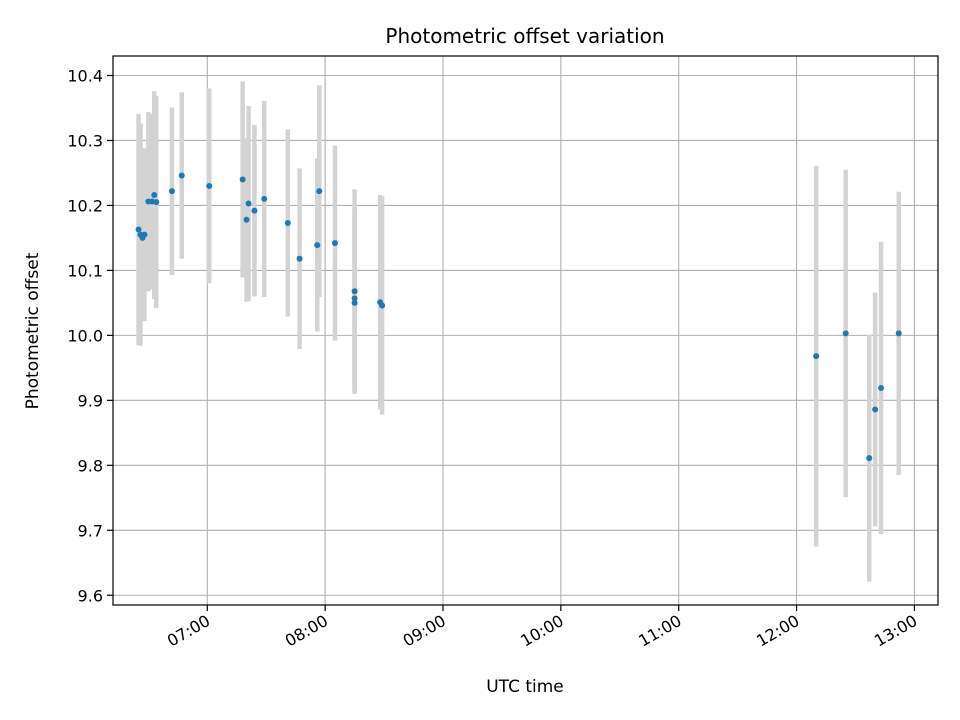 This screenshot has height=720, width=960. Describe the element at coordinates (85, 335) in the screenshot. I see `y-tick-label: 10.0` at that location.